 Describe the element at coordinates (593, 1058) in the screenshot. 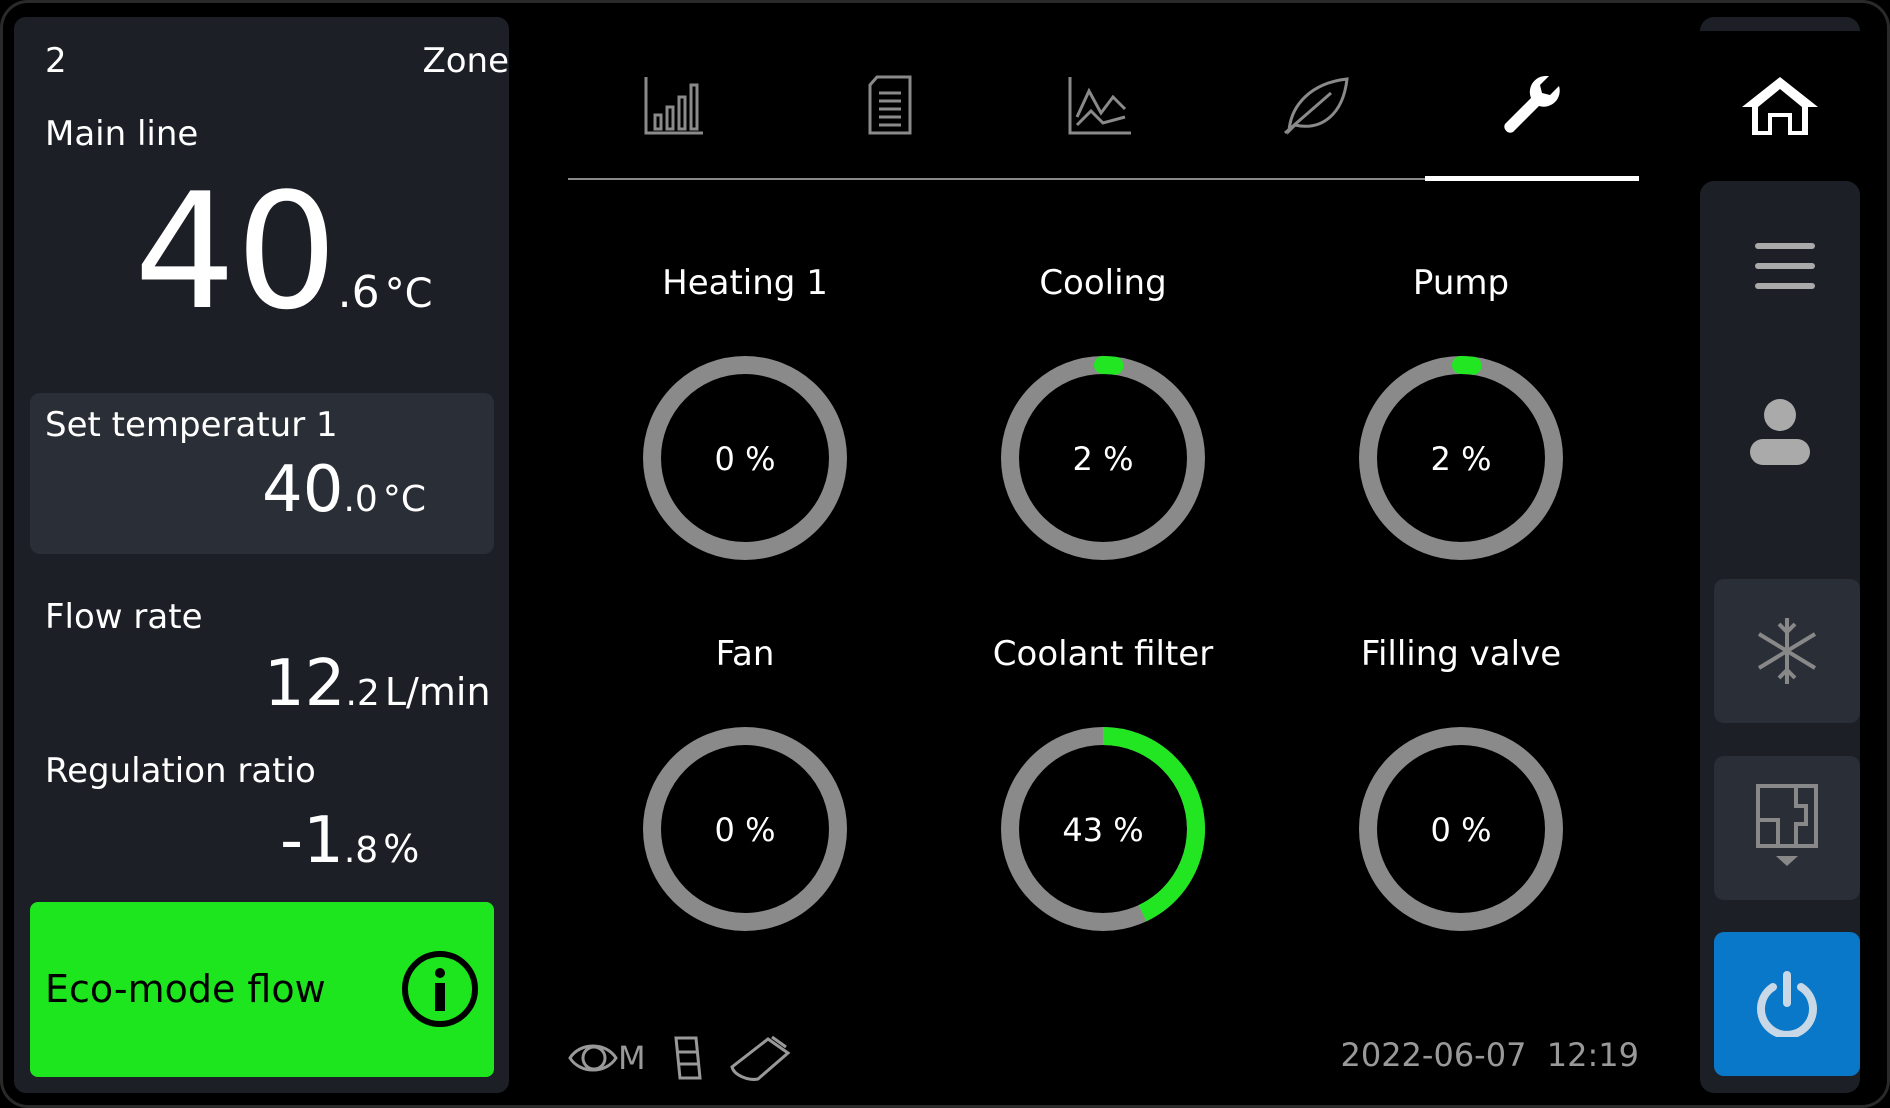

I see `eye-icon` at that location.